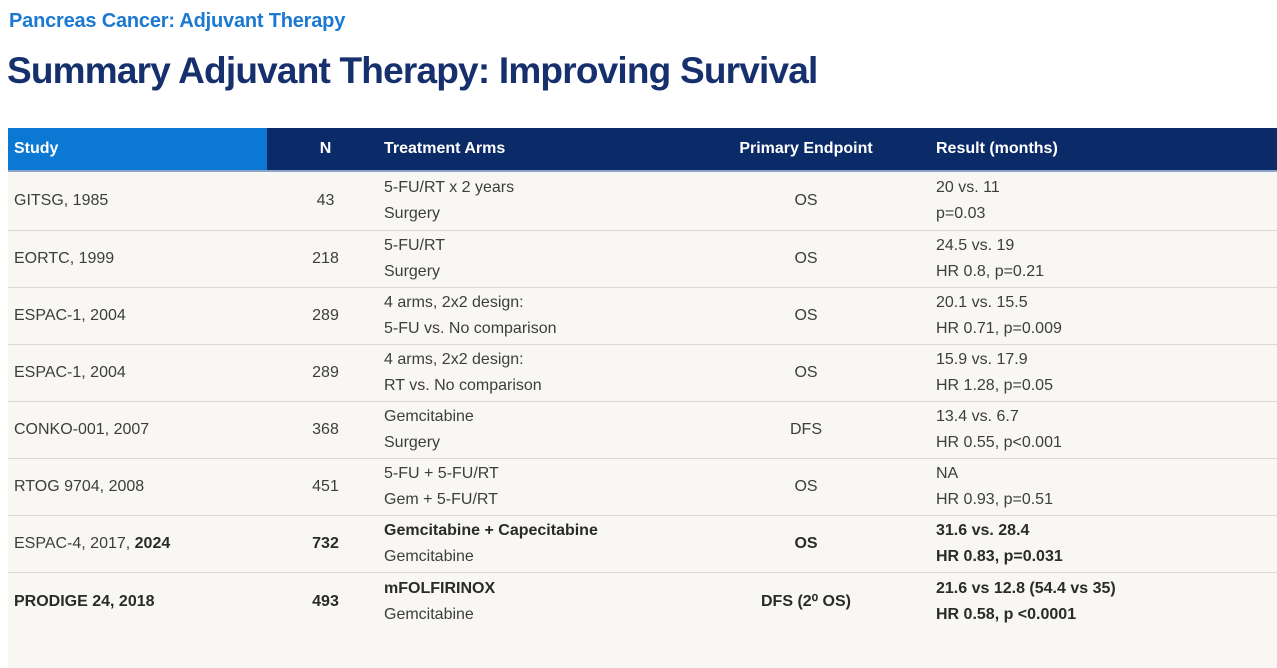  What do you see at coordinates (429, 416) in the screenshot?
I see `treatment-arm-1: Gemcitabine` at bounding box center [429, 416].